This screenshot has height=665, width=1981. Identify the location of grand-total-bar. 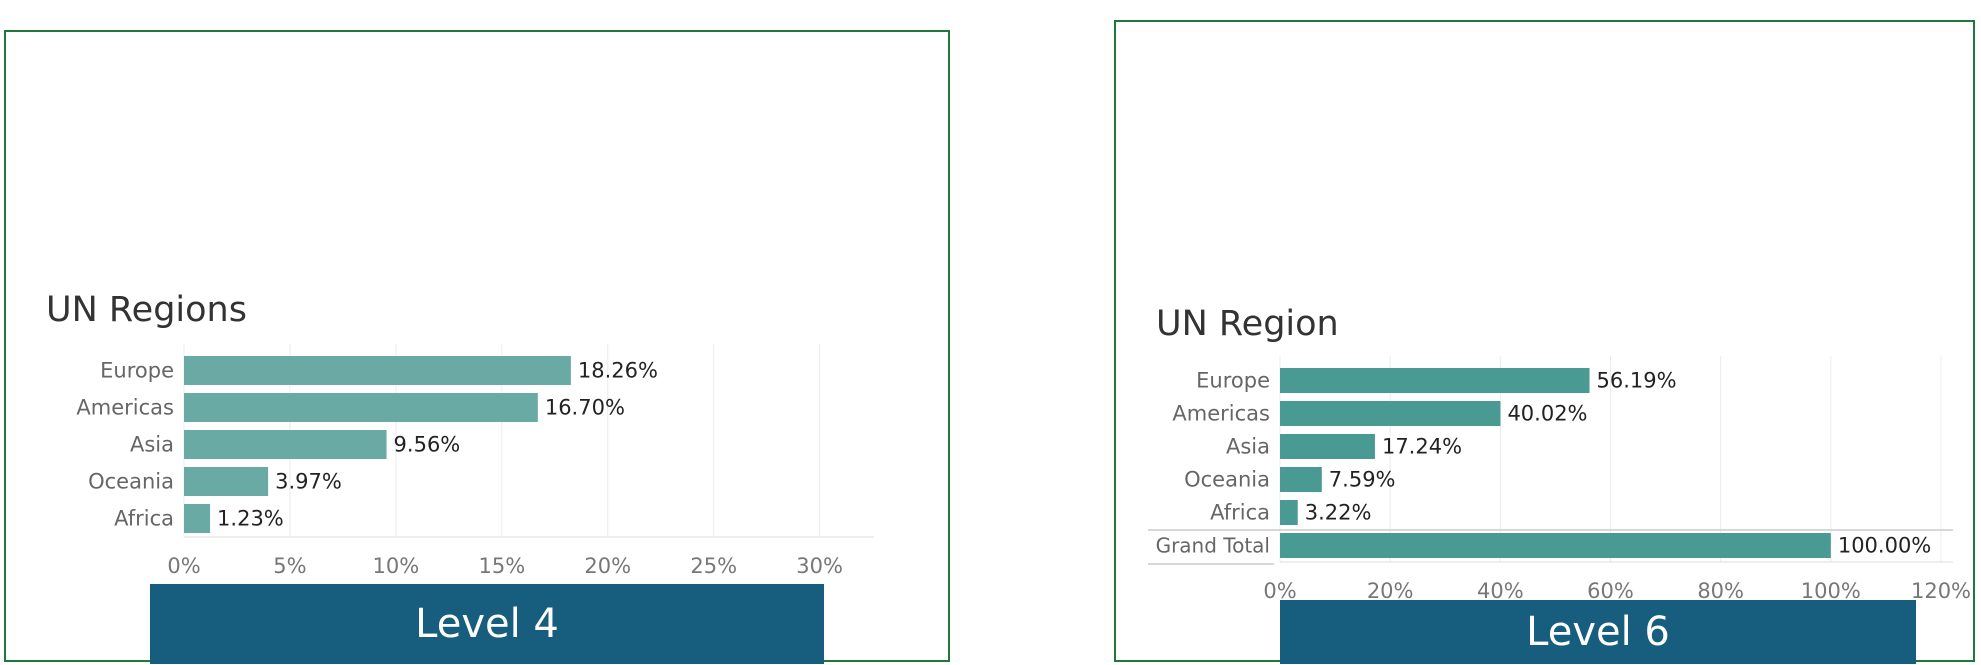
(1555, 545).